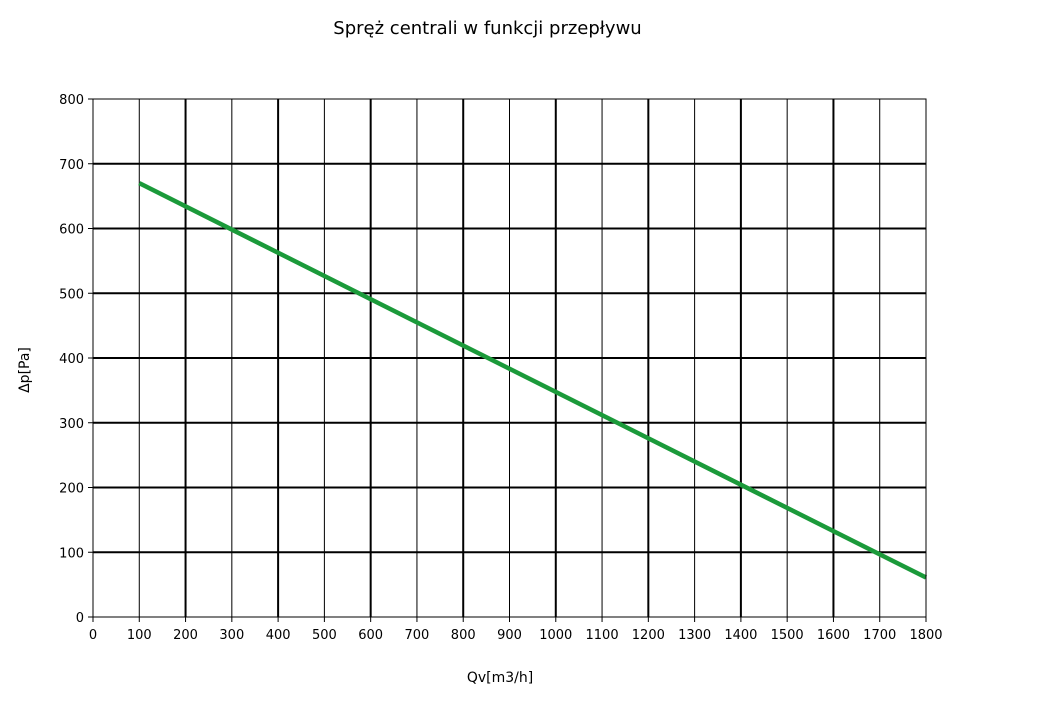  Describe the element at coordinates (71, 359) in the screenshot. I see `y-tick-label: 400` at that location.